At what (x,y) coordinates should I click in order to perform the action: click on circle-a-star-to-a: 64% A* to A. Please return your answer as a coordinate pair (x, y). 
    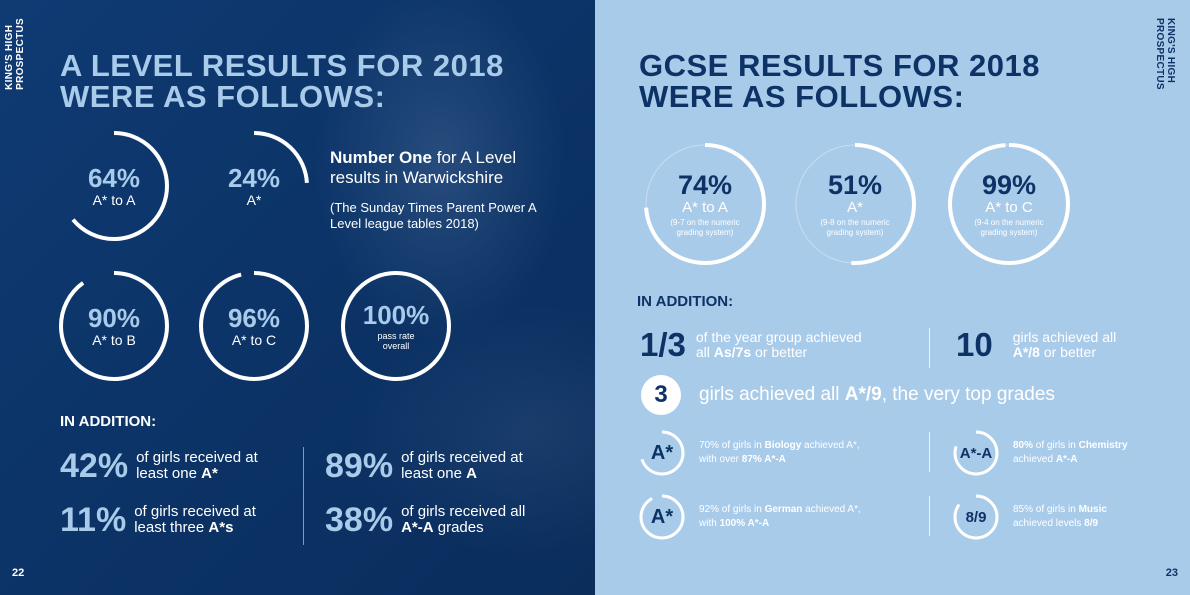
    Looking at the image, I should click on (114, 186).